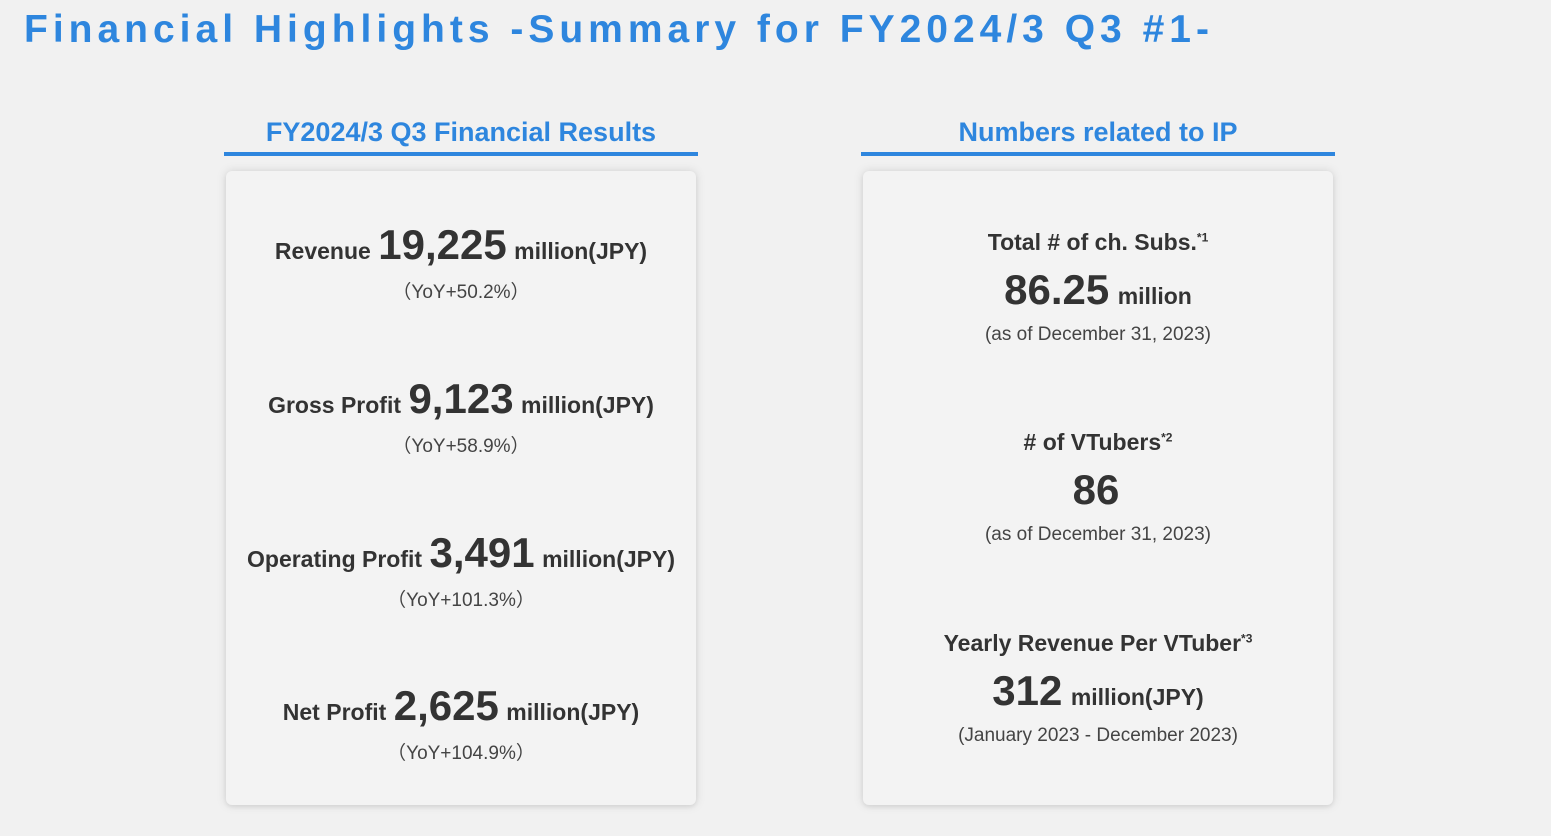  What do you see at coordinates (334, 712) in the screenshot?
I see `metric-label: Net Profit` at bounding box center [334, 712].